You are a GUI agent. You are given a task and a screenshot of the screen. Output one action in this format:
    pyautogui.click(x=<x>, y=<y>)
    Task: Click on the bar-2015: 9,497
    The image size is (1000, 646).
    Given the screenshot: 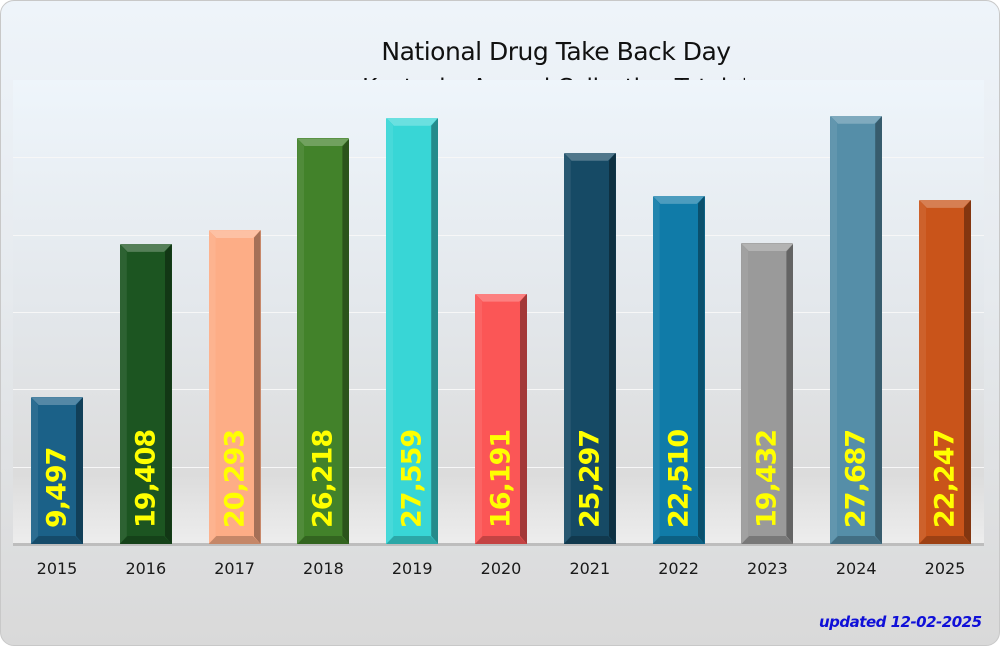 What is the action you would take?
    pyautogui.click(x=57, y=470)
    